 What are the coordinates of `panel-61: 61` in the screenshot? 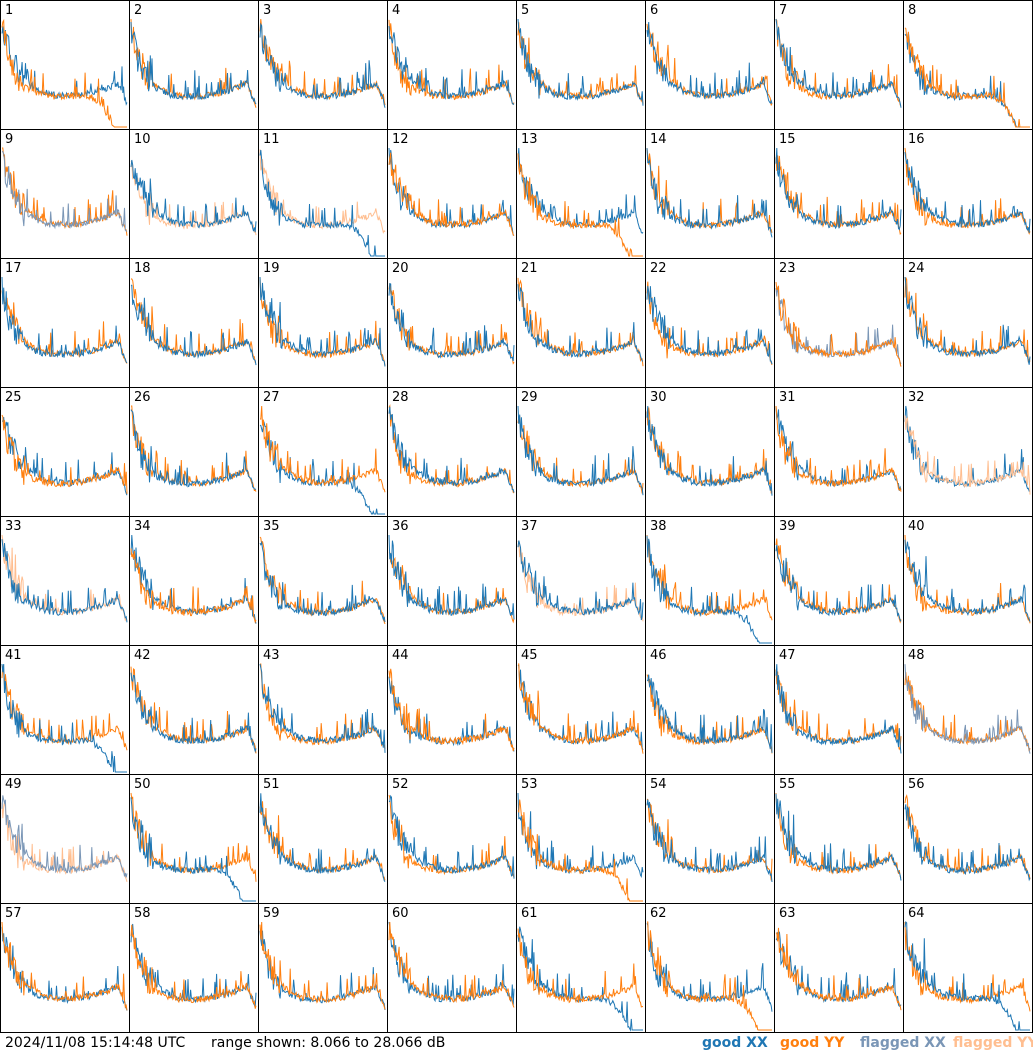 It's located at (581, 968).